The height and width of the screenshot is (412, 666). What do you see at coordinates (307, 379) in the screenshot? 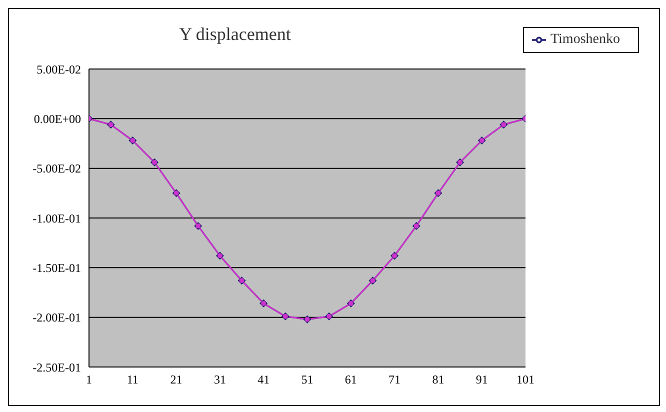
I see `x-tick-label: 51` at bounding box center [307, 379].